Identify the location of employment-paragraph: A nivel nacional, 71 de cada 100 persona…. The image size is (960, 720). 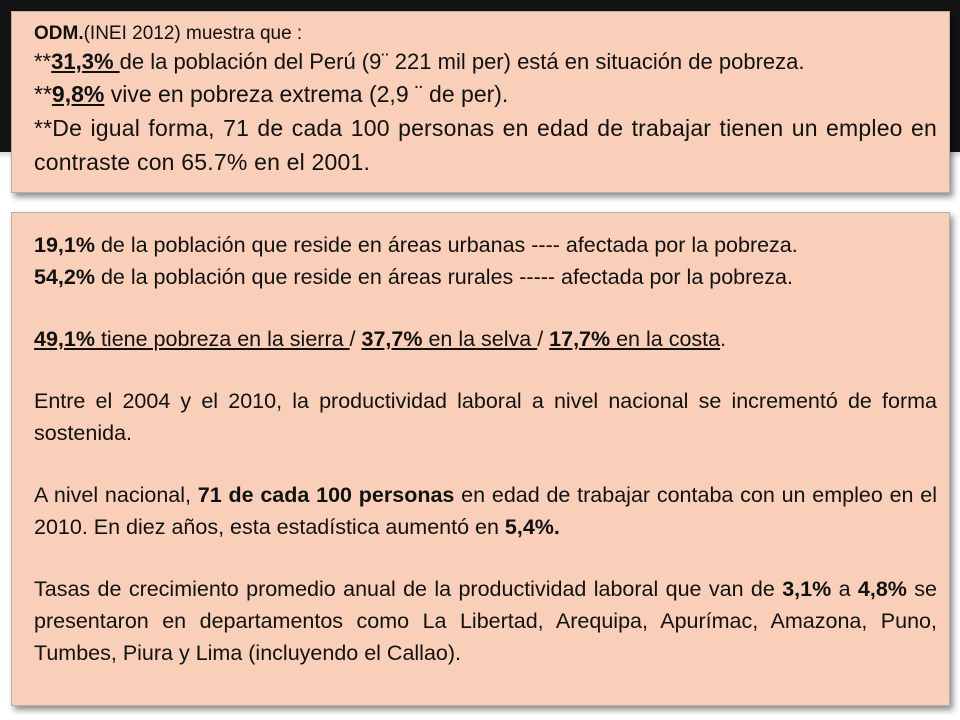
(486, 511).